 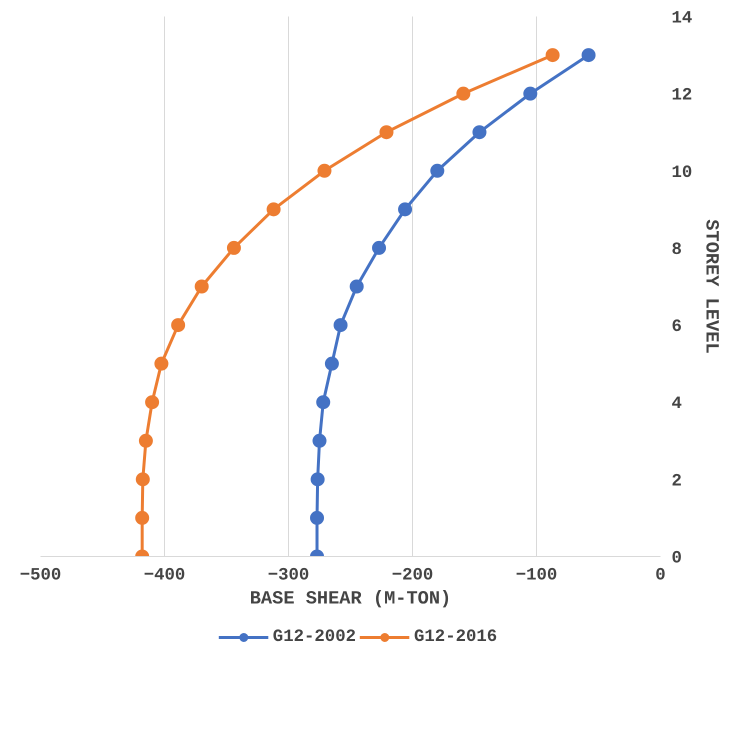 I want to click on y-tick-label: 10, so click(x=682, y=173).